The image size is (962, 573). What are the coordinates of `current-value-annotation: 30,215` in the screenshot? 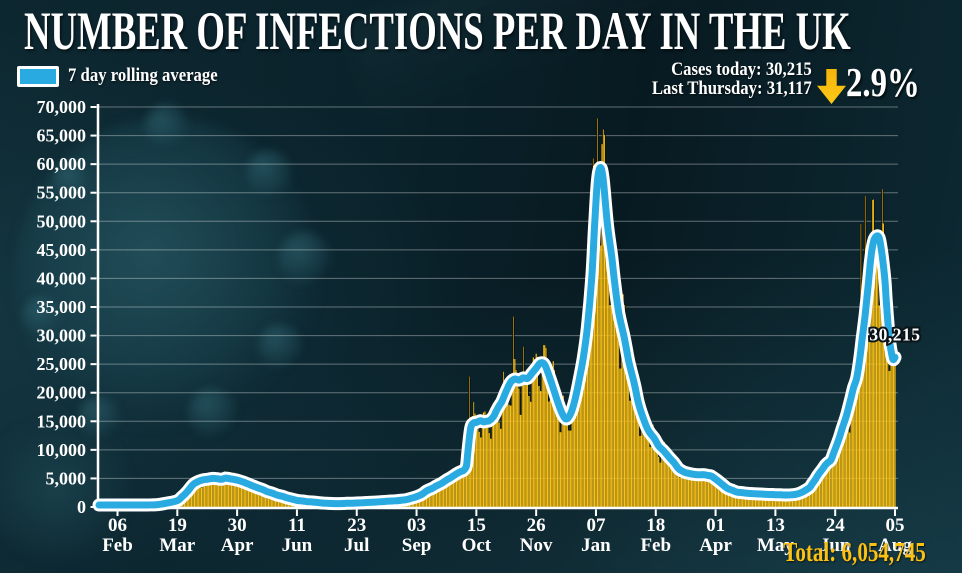 It's located at (894, 334).